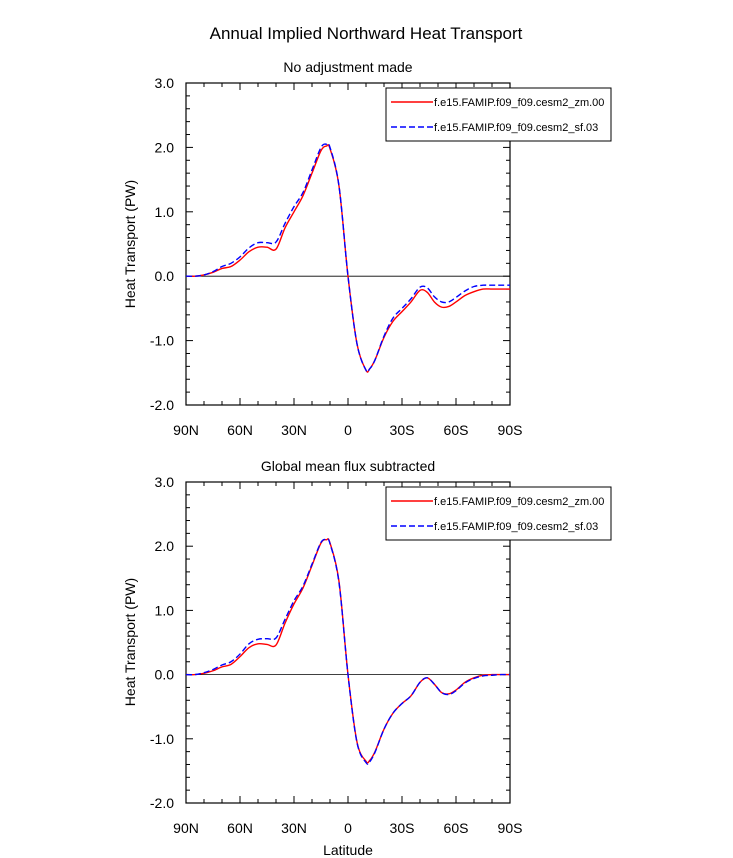 The image size is (733, 858). Describe the element at coordinates (348, 850) in the screenshot. I see `x-axis-label: Latitude` at that location.